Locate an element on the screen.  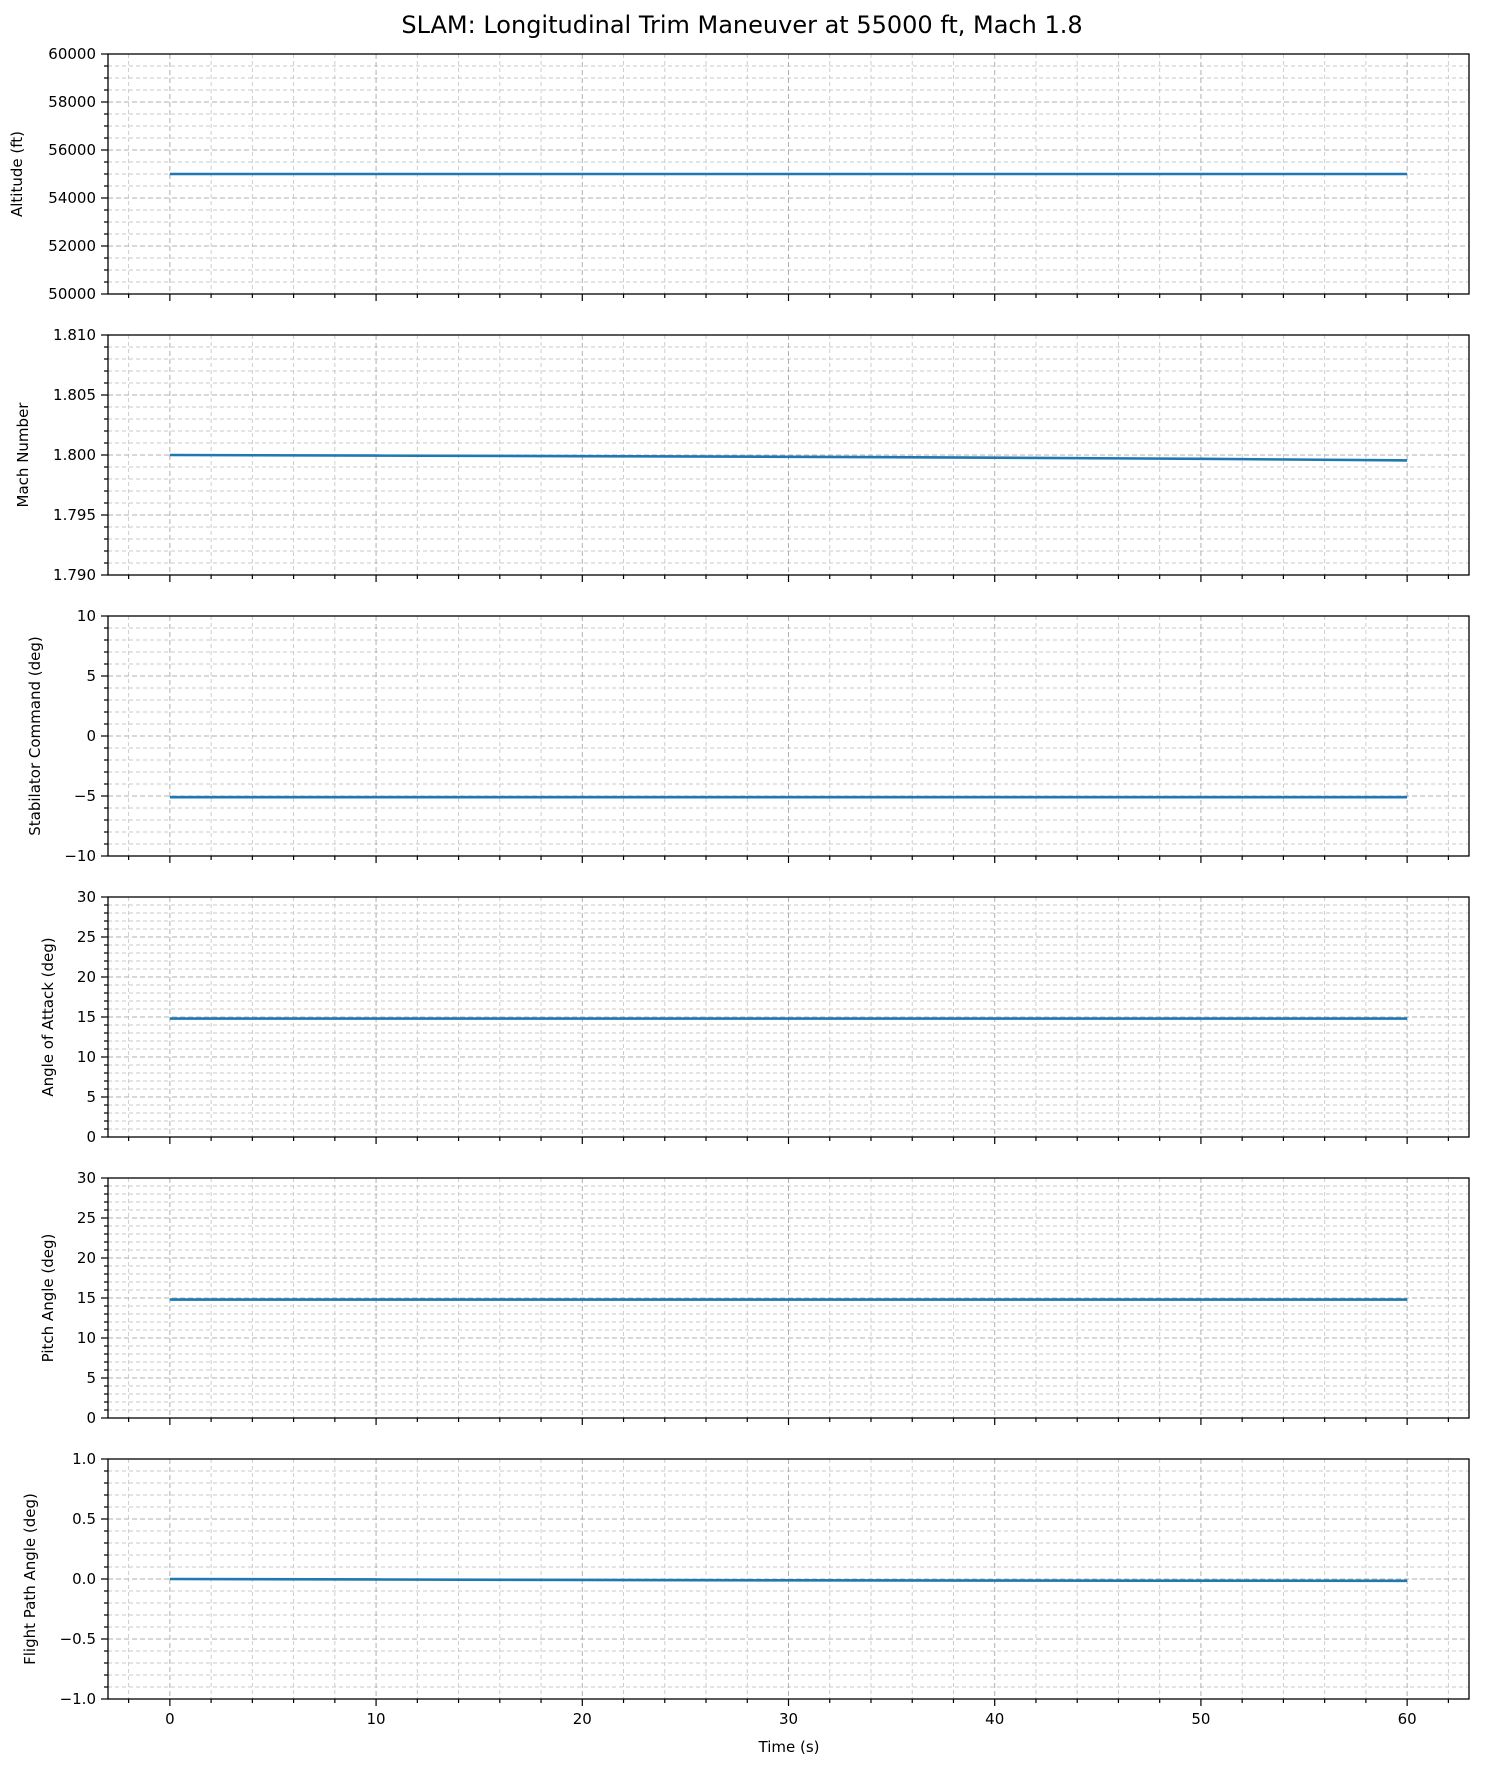
y-tick-label: −10 is located at coordinates (80, 856).